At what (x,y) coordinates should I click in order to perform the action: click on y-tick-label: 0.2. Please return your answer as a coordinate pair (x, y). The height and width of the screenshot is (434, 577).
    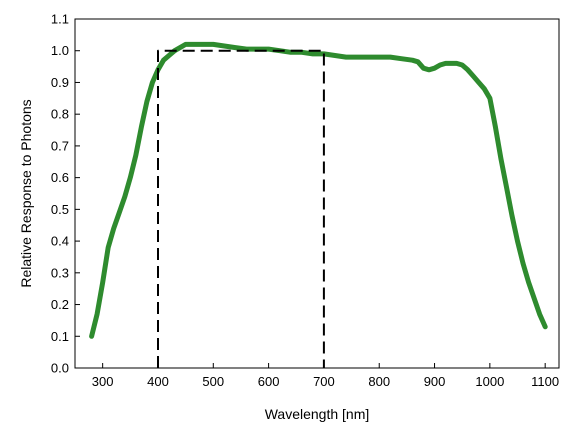
    Looking at the image, I should click on (60, 304).